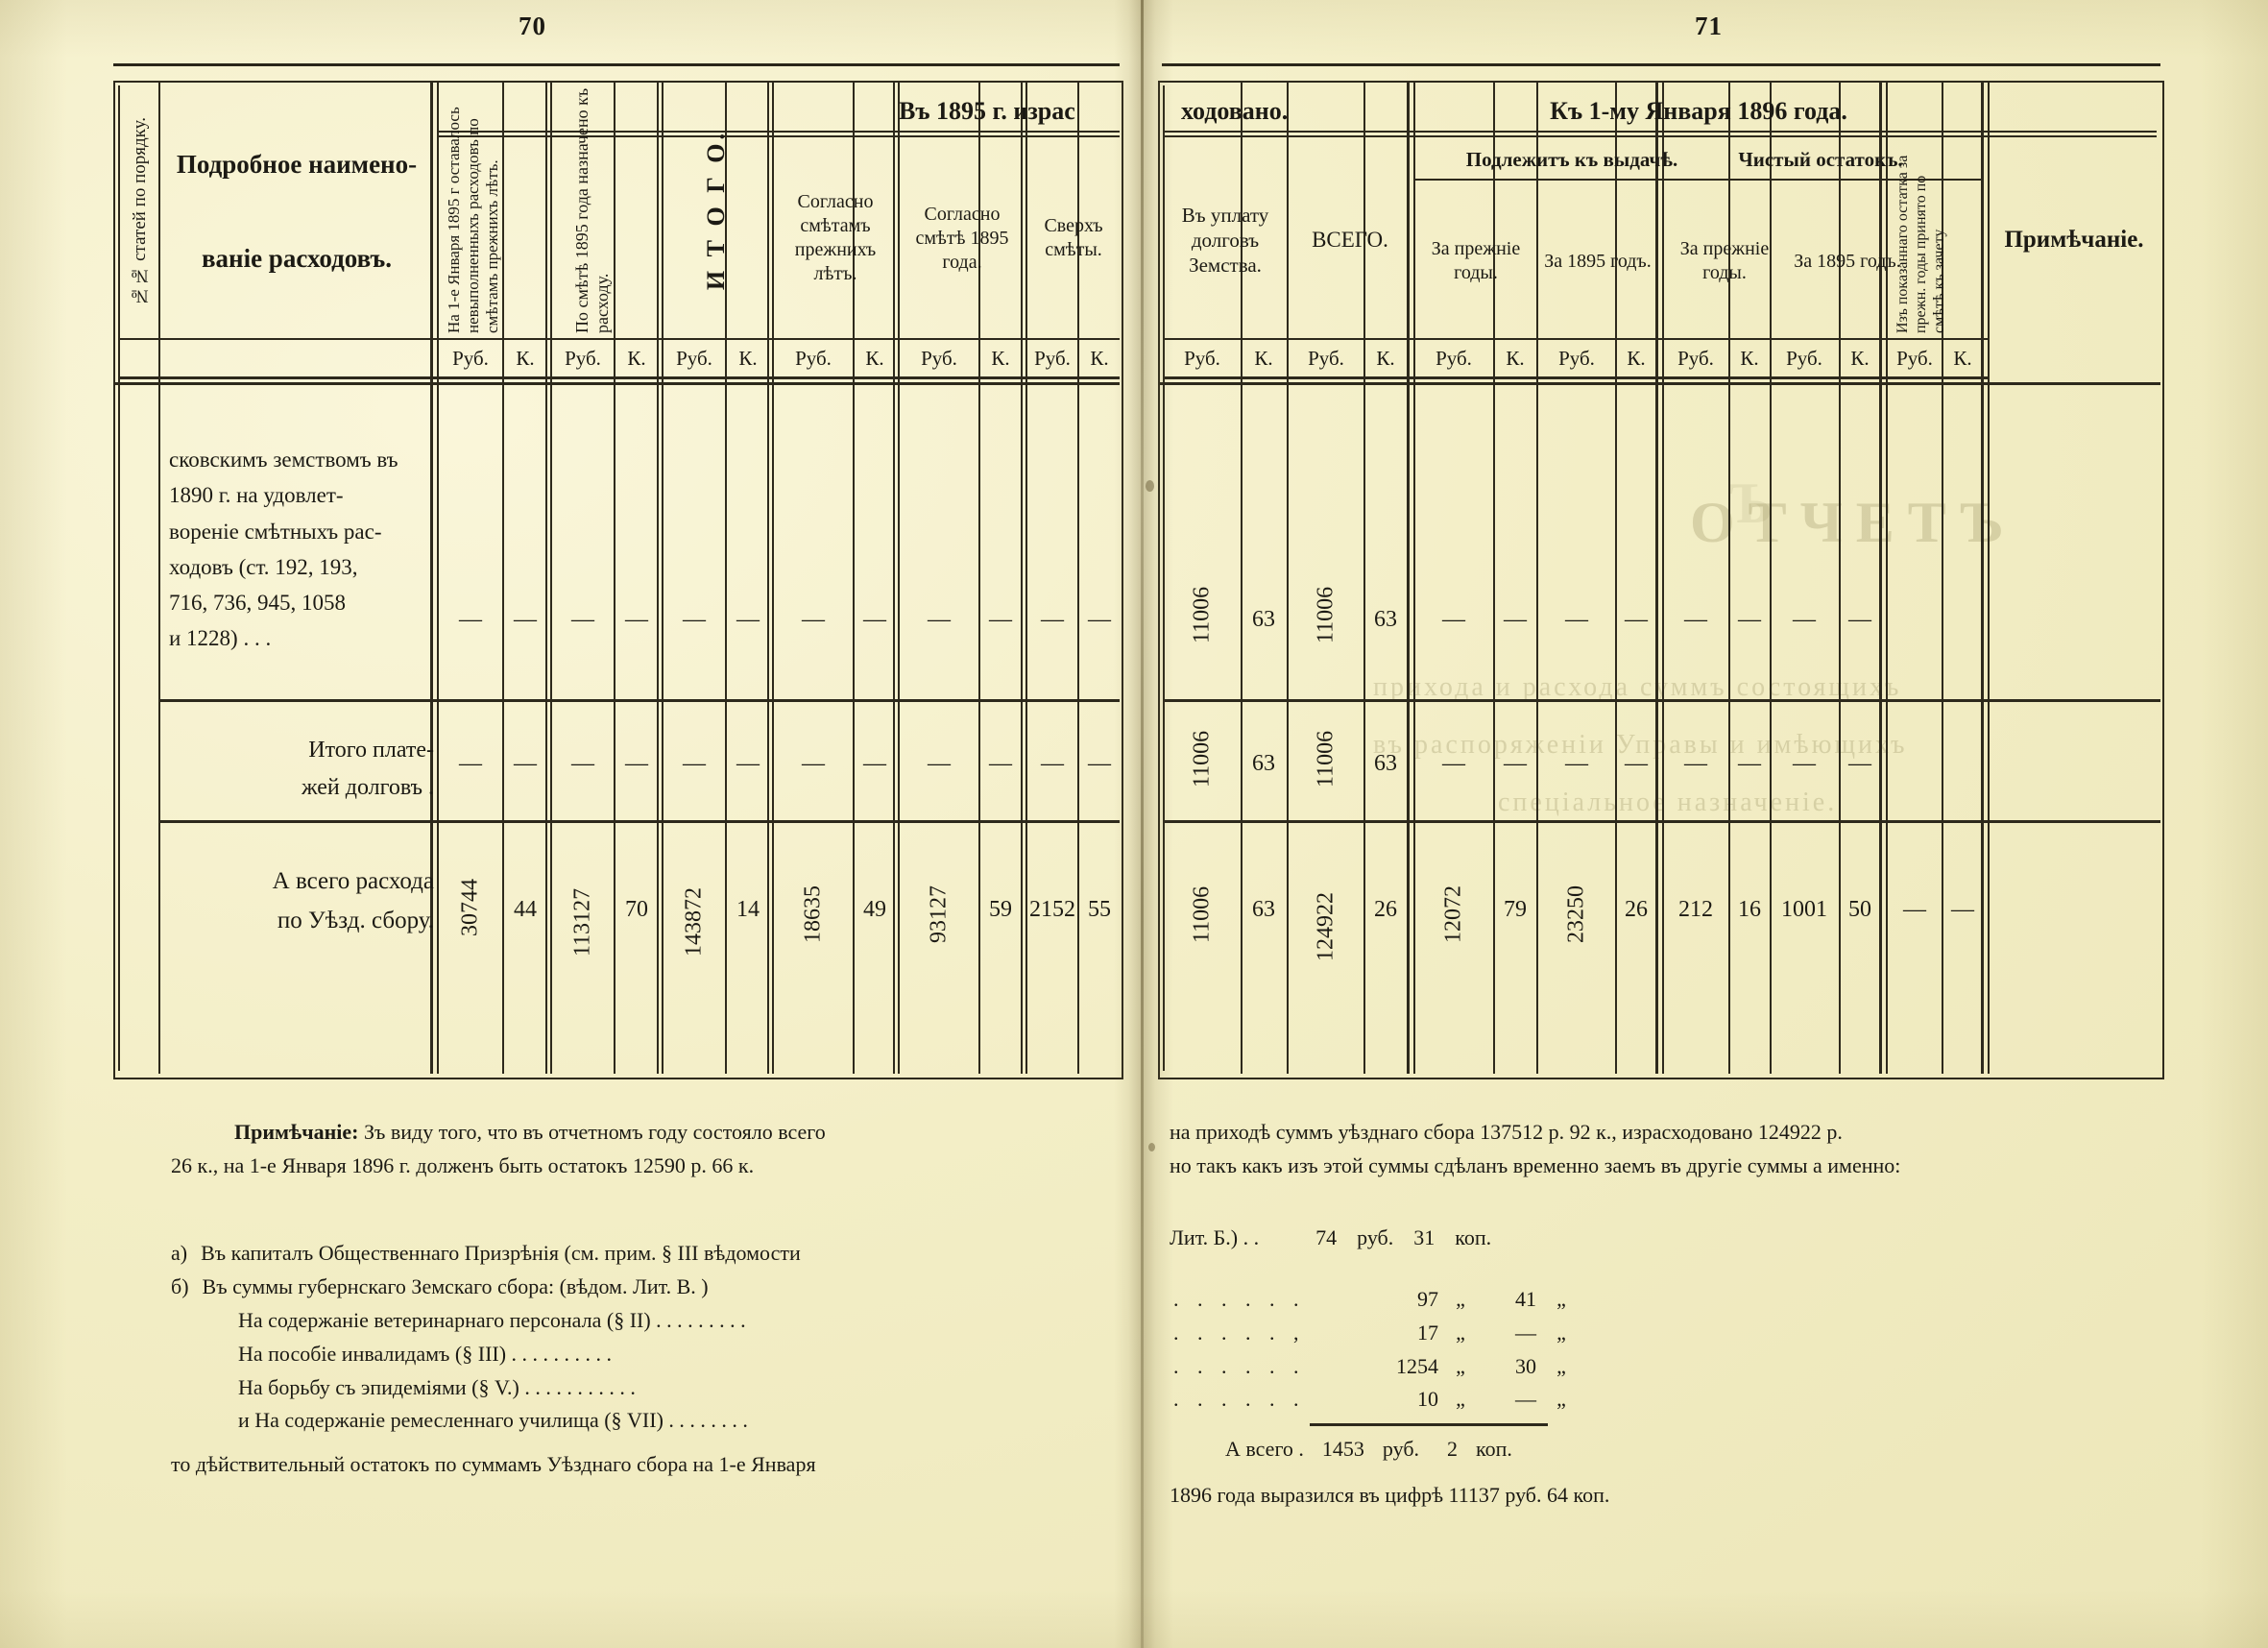 The image size is (2268, 1648). What do you see at coordinates (1804, 358) in the screenshot?
I see `runit-rub-f: Руб.` at bounding box center [1804, 358].